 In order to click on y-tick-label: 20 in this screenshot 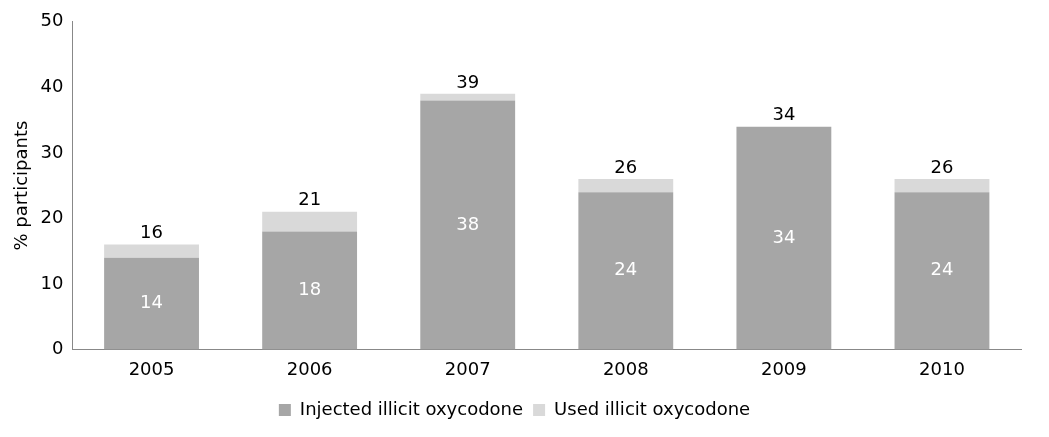, I will do `click(52, 217)`.